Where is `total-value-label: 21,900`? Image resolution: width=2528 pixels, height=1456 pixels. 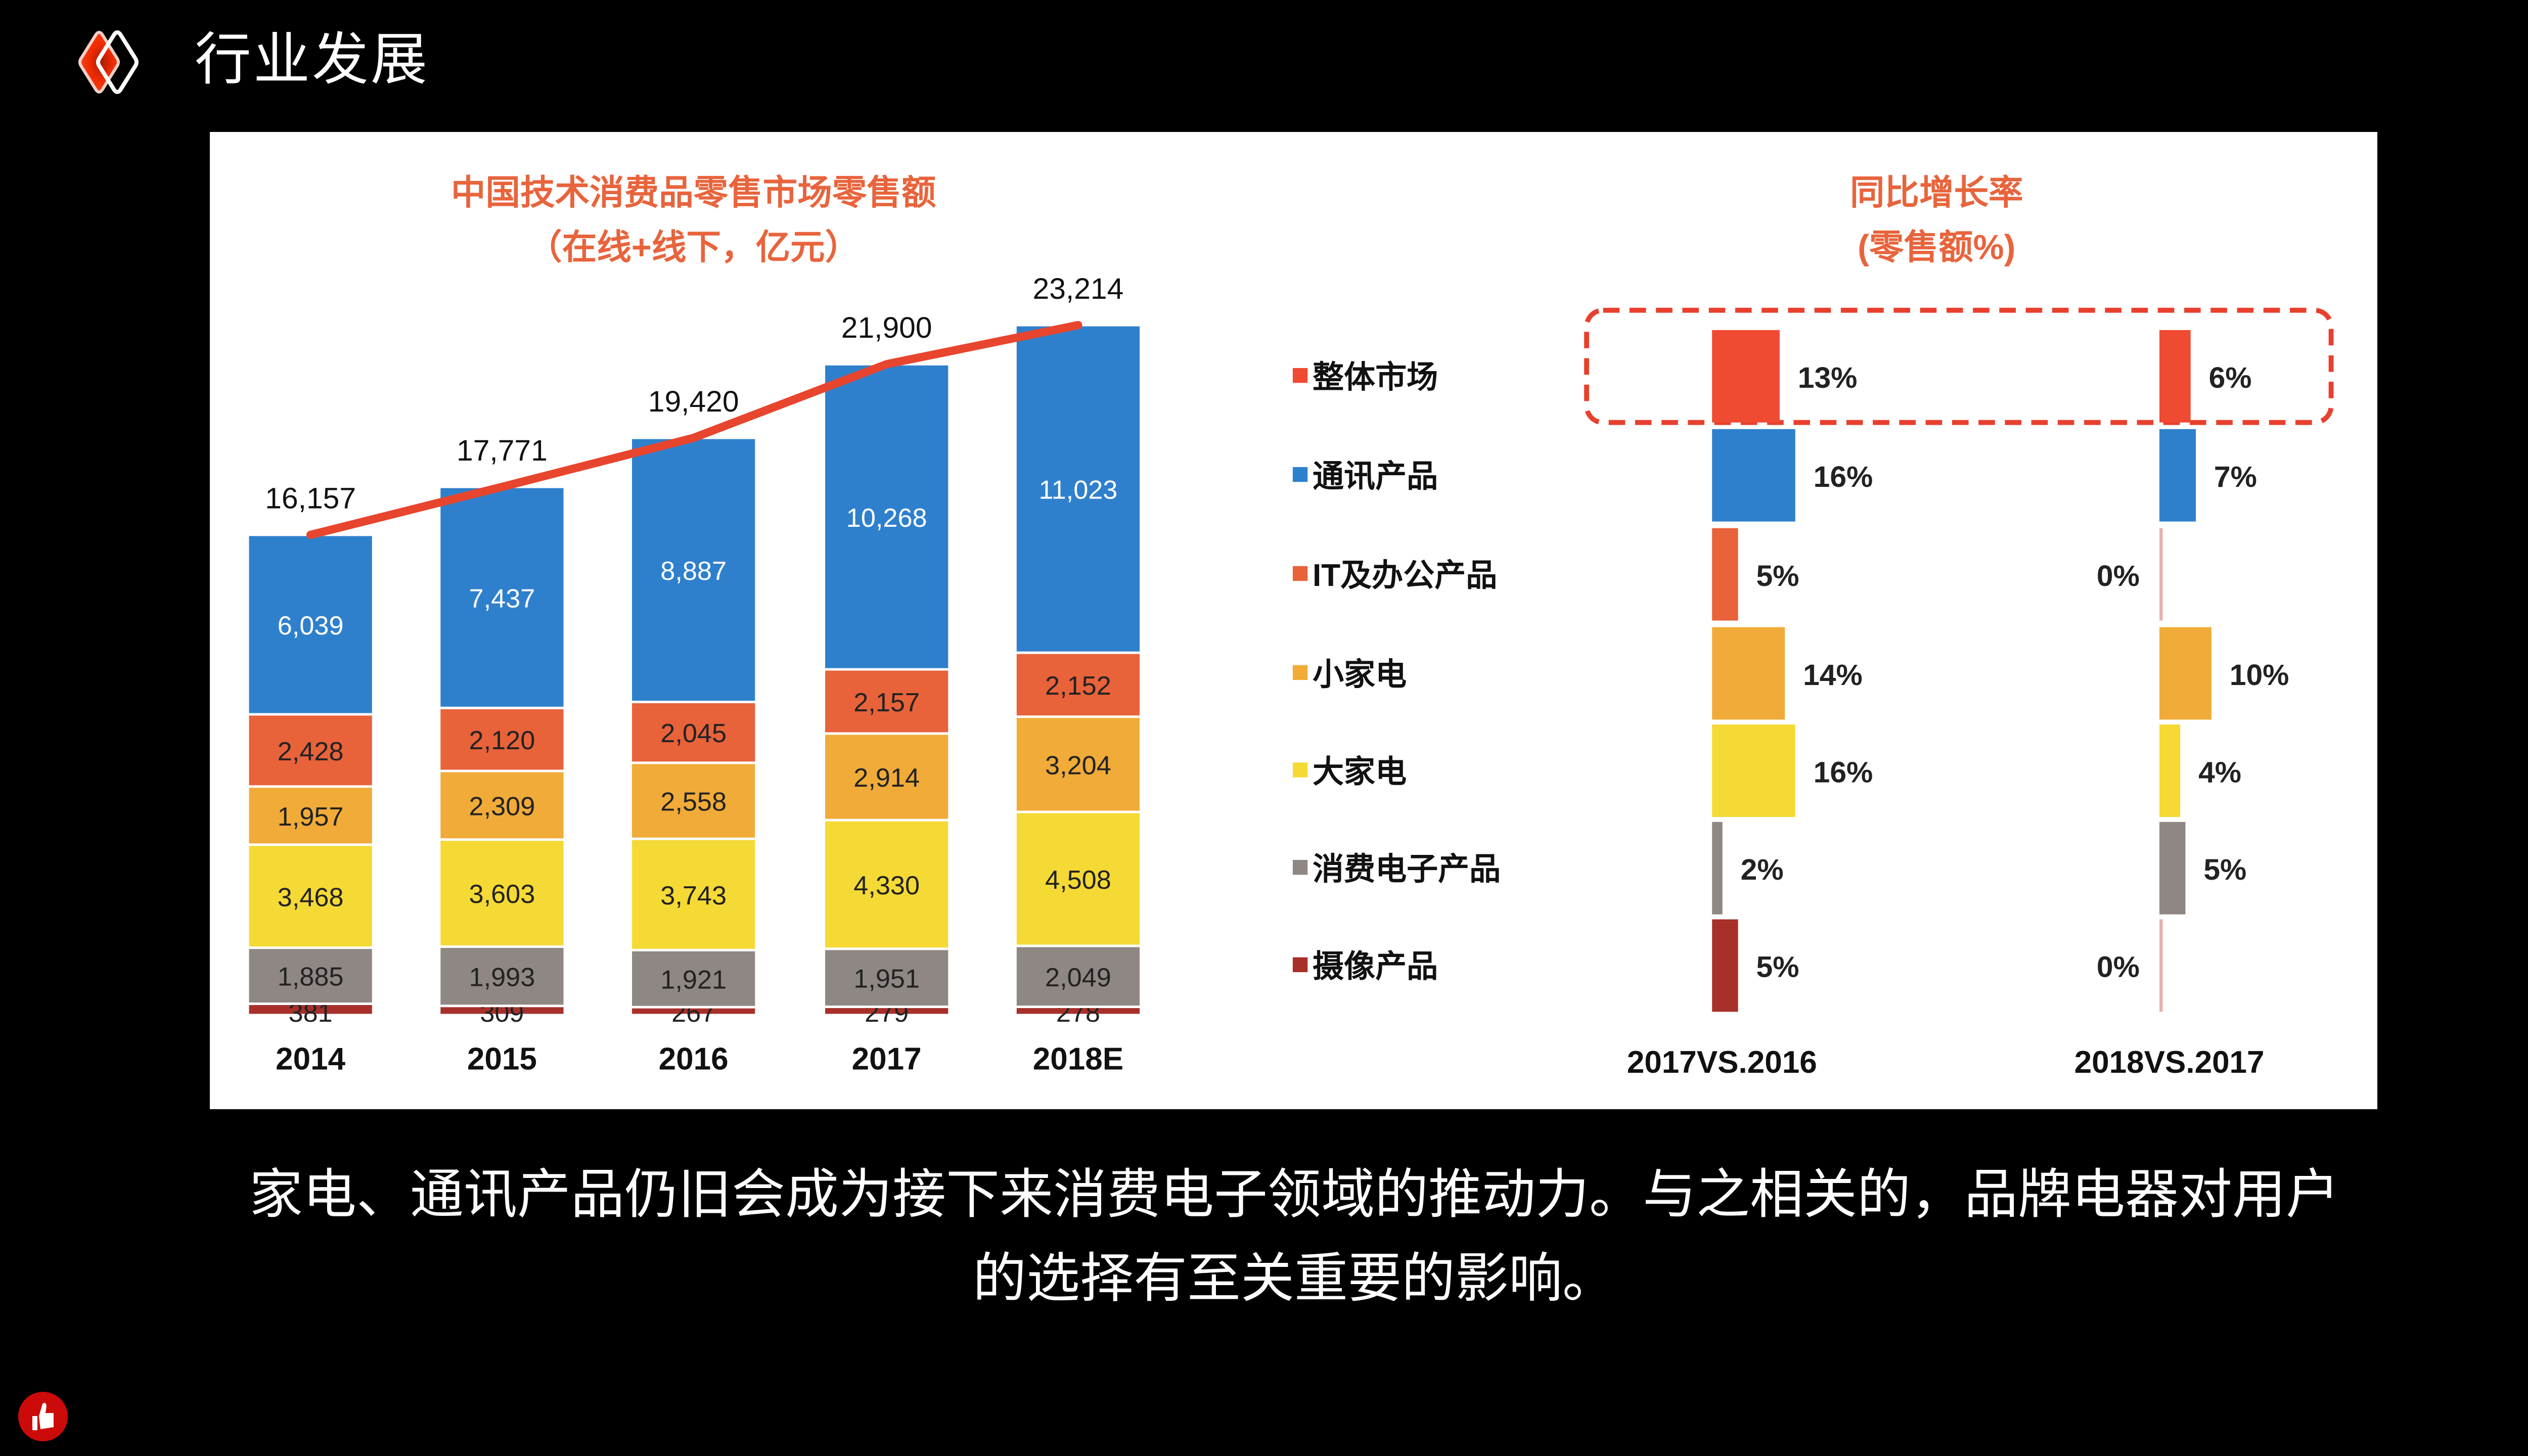
total-value-label: 21,900 is located at coordinates (887, 327).